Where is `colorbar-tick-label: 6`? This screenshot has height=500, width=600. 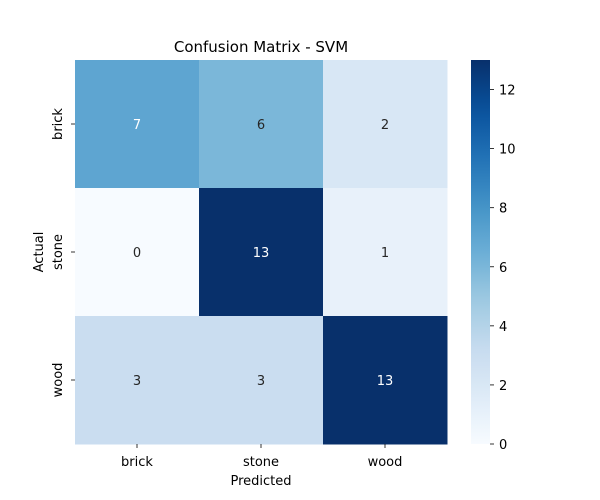 colorbar-tick-label: 6 is located at coordinates (503, 268).